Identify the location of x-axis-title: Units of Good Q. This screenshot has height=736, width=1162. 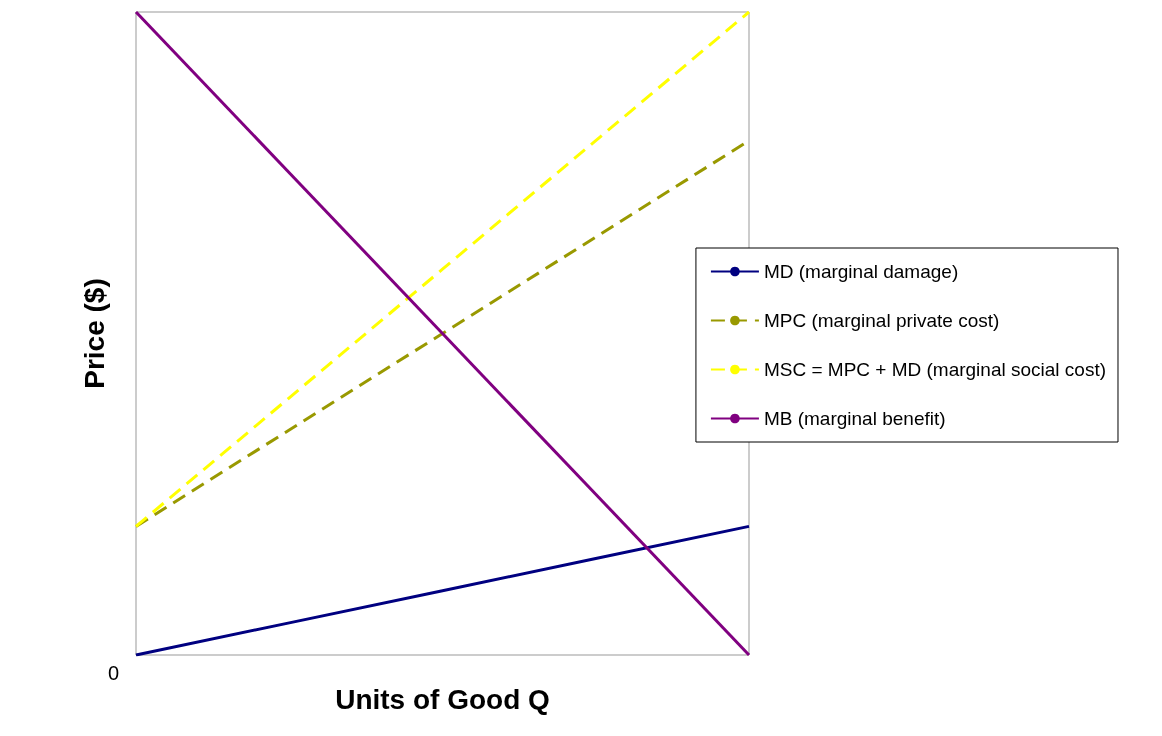
(442, 699).